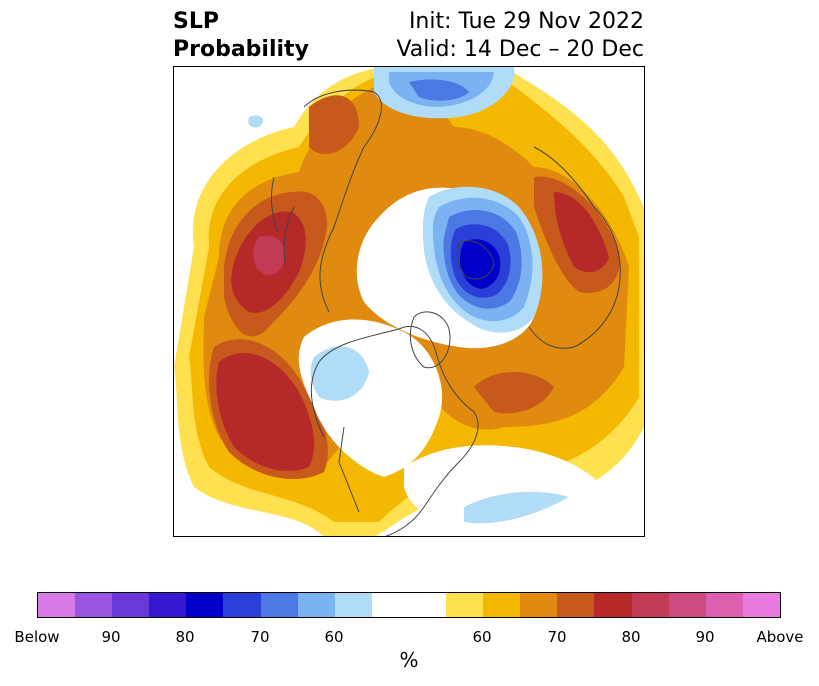 The image size is (819, 686). I want to click on coastline-greenland, so click(430, 340).